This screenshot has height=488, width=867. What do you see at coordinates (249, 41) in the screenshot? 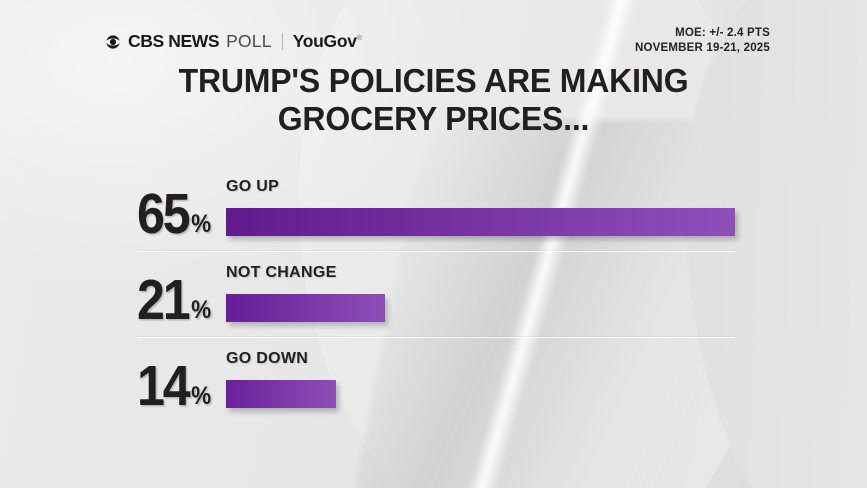
I see `logo-poll-text: POLL` at bounding box center [249, 41].